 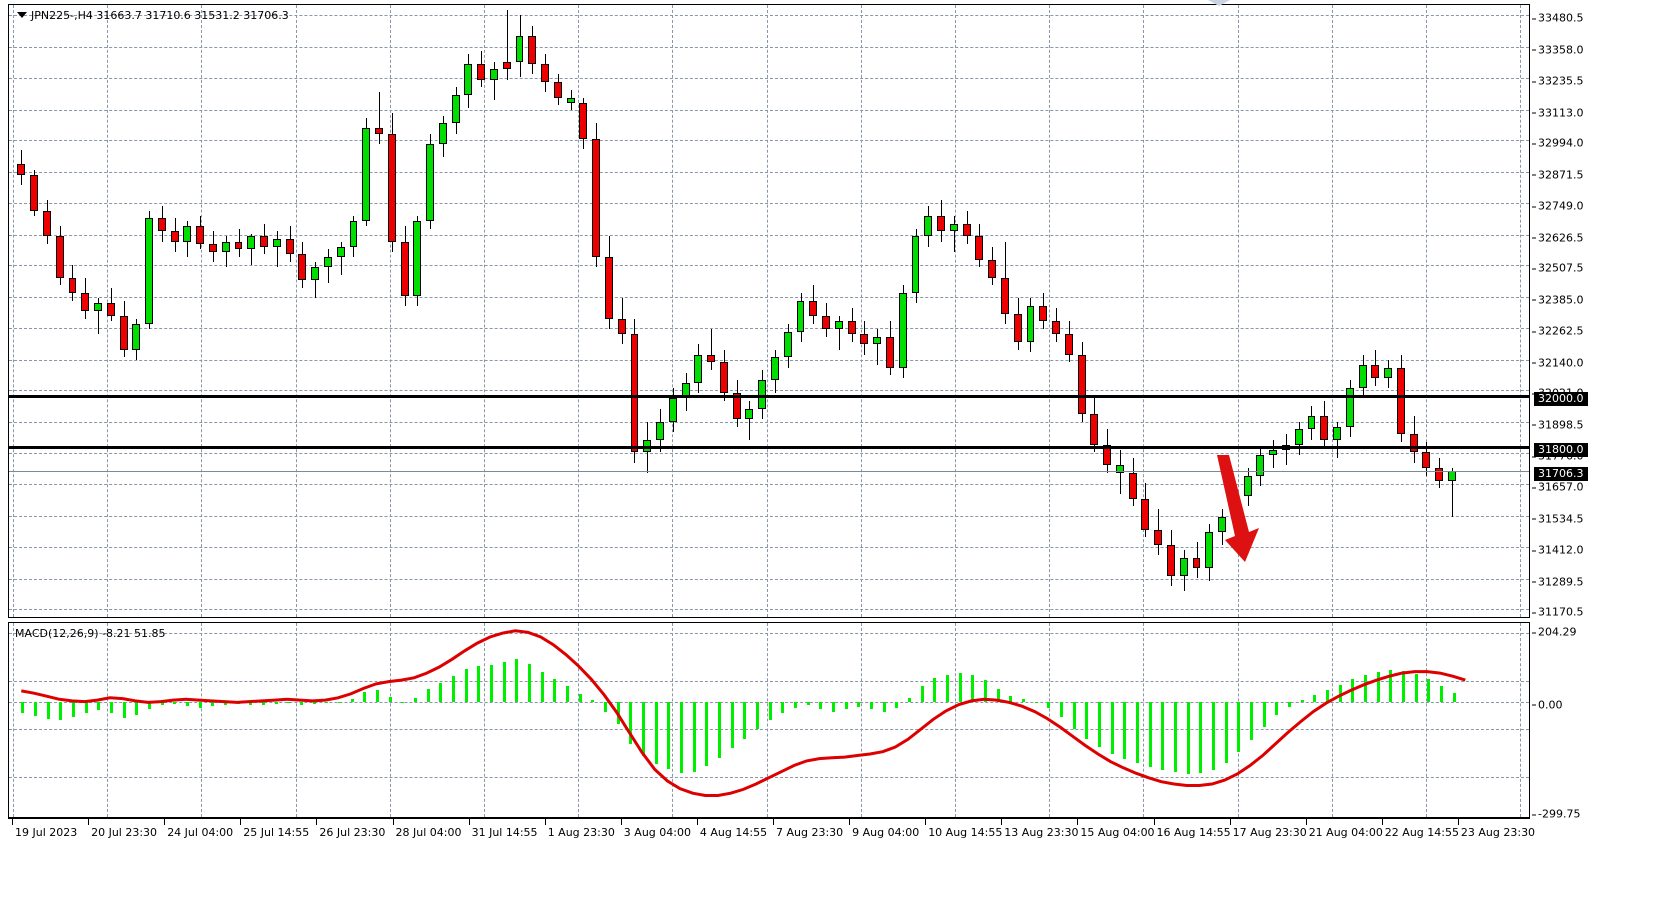 I want to click on price-axis-tick: 33358.0, so click(x=1558, y=49).